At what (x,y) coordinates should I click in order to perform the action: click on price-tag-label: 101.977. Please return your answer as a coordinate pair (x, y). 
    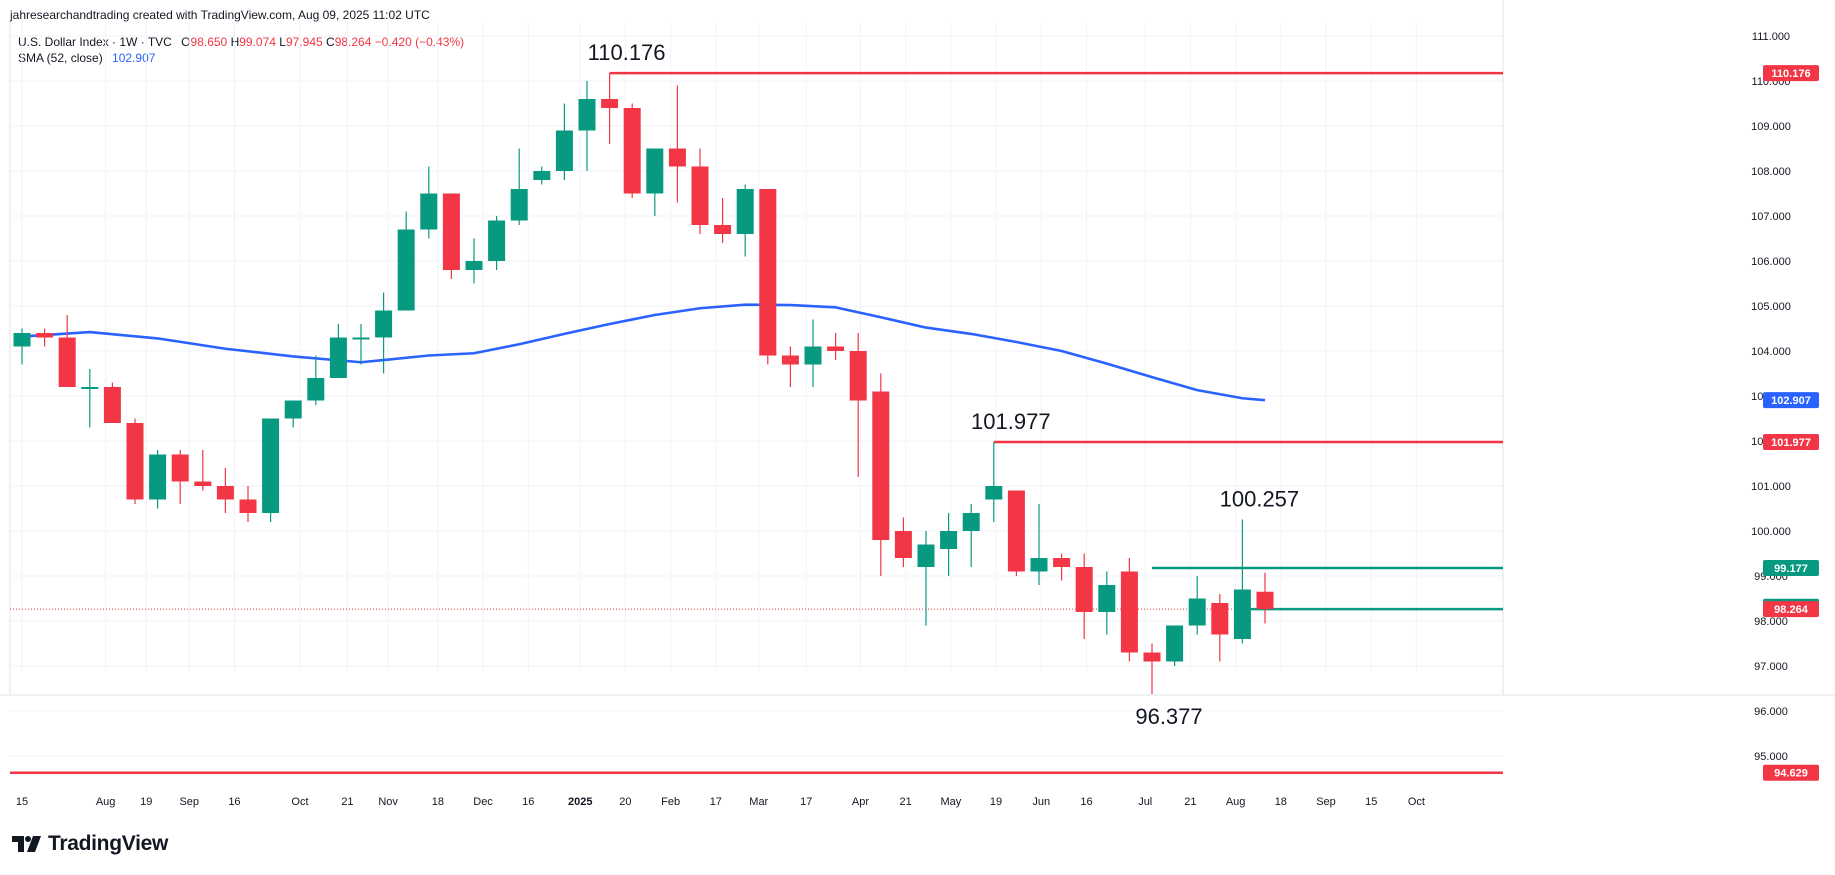
    Looking at the image, I should click on (1791, 443).